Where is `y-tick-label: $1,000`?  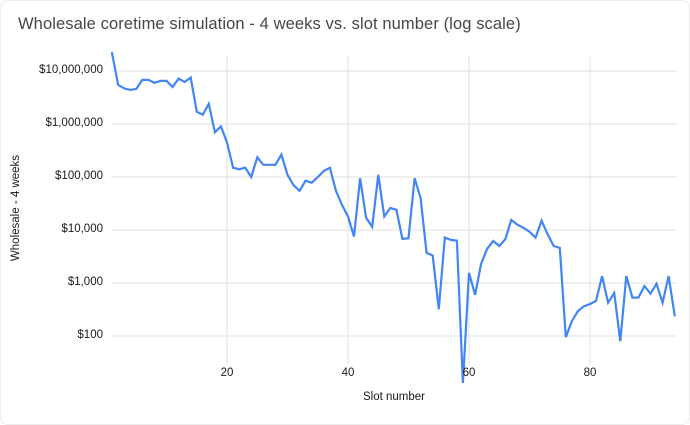
y-tick-label: $1,000 is located at coordinates (85, 282).